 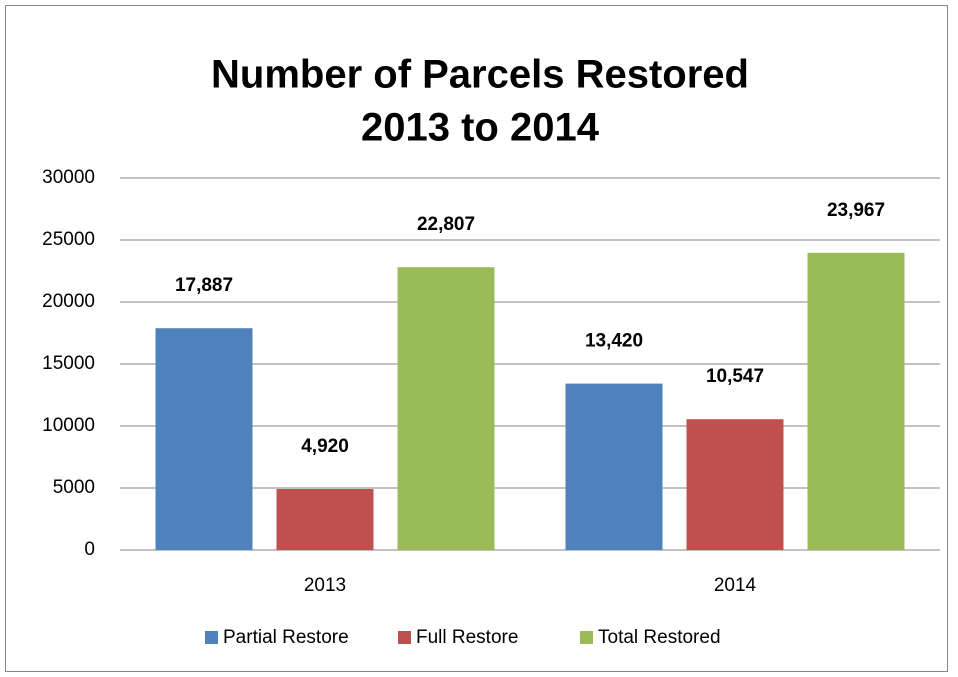 What do you see at coordinates (735, 585) in the screenshot?
I see `x-tick-label: 2014` at bounding box center [735, 585].